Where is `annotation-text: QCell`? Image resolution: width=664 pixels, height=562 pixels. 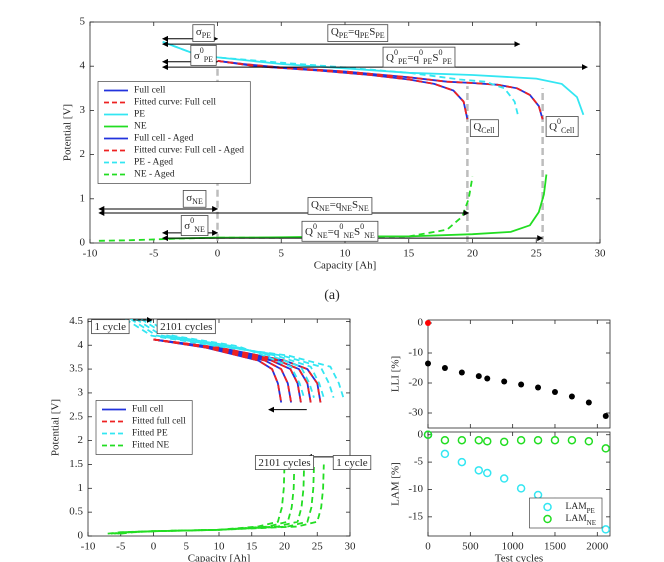
annotation-text: QCell is located at coordinates (484, 128).